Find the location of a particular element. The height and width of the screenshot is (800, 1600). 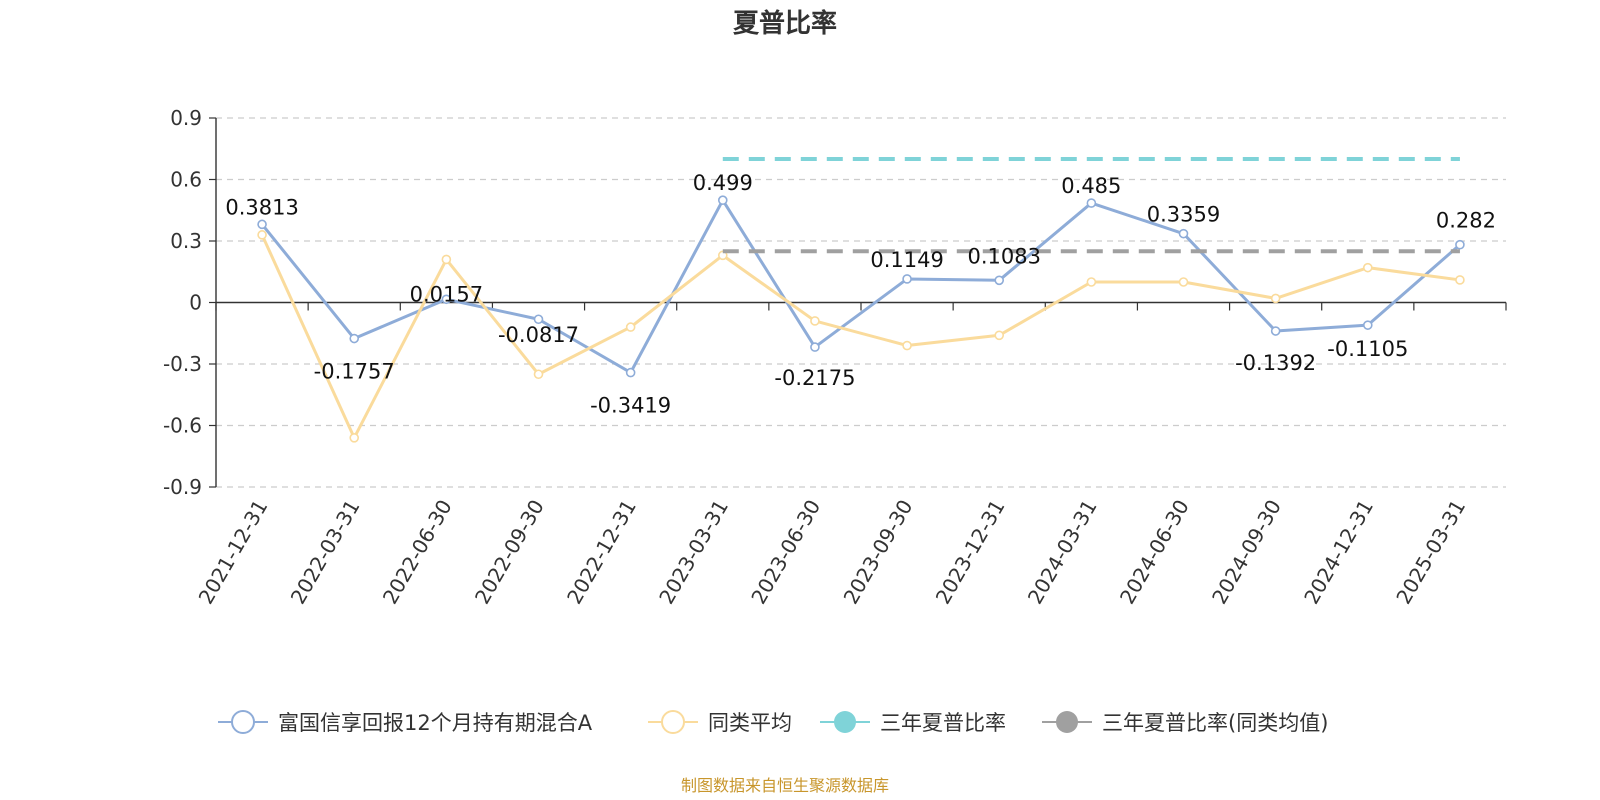

x-tick-label: 2024-03-31 is located at coordinates (1062, 552).